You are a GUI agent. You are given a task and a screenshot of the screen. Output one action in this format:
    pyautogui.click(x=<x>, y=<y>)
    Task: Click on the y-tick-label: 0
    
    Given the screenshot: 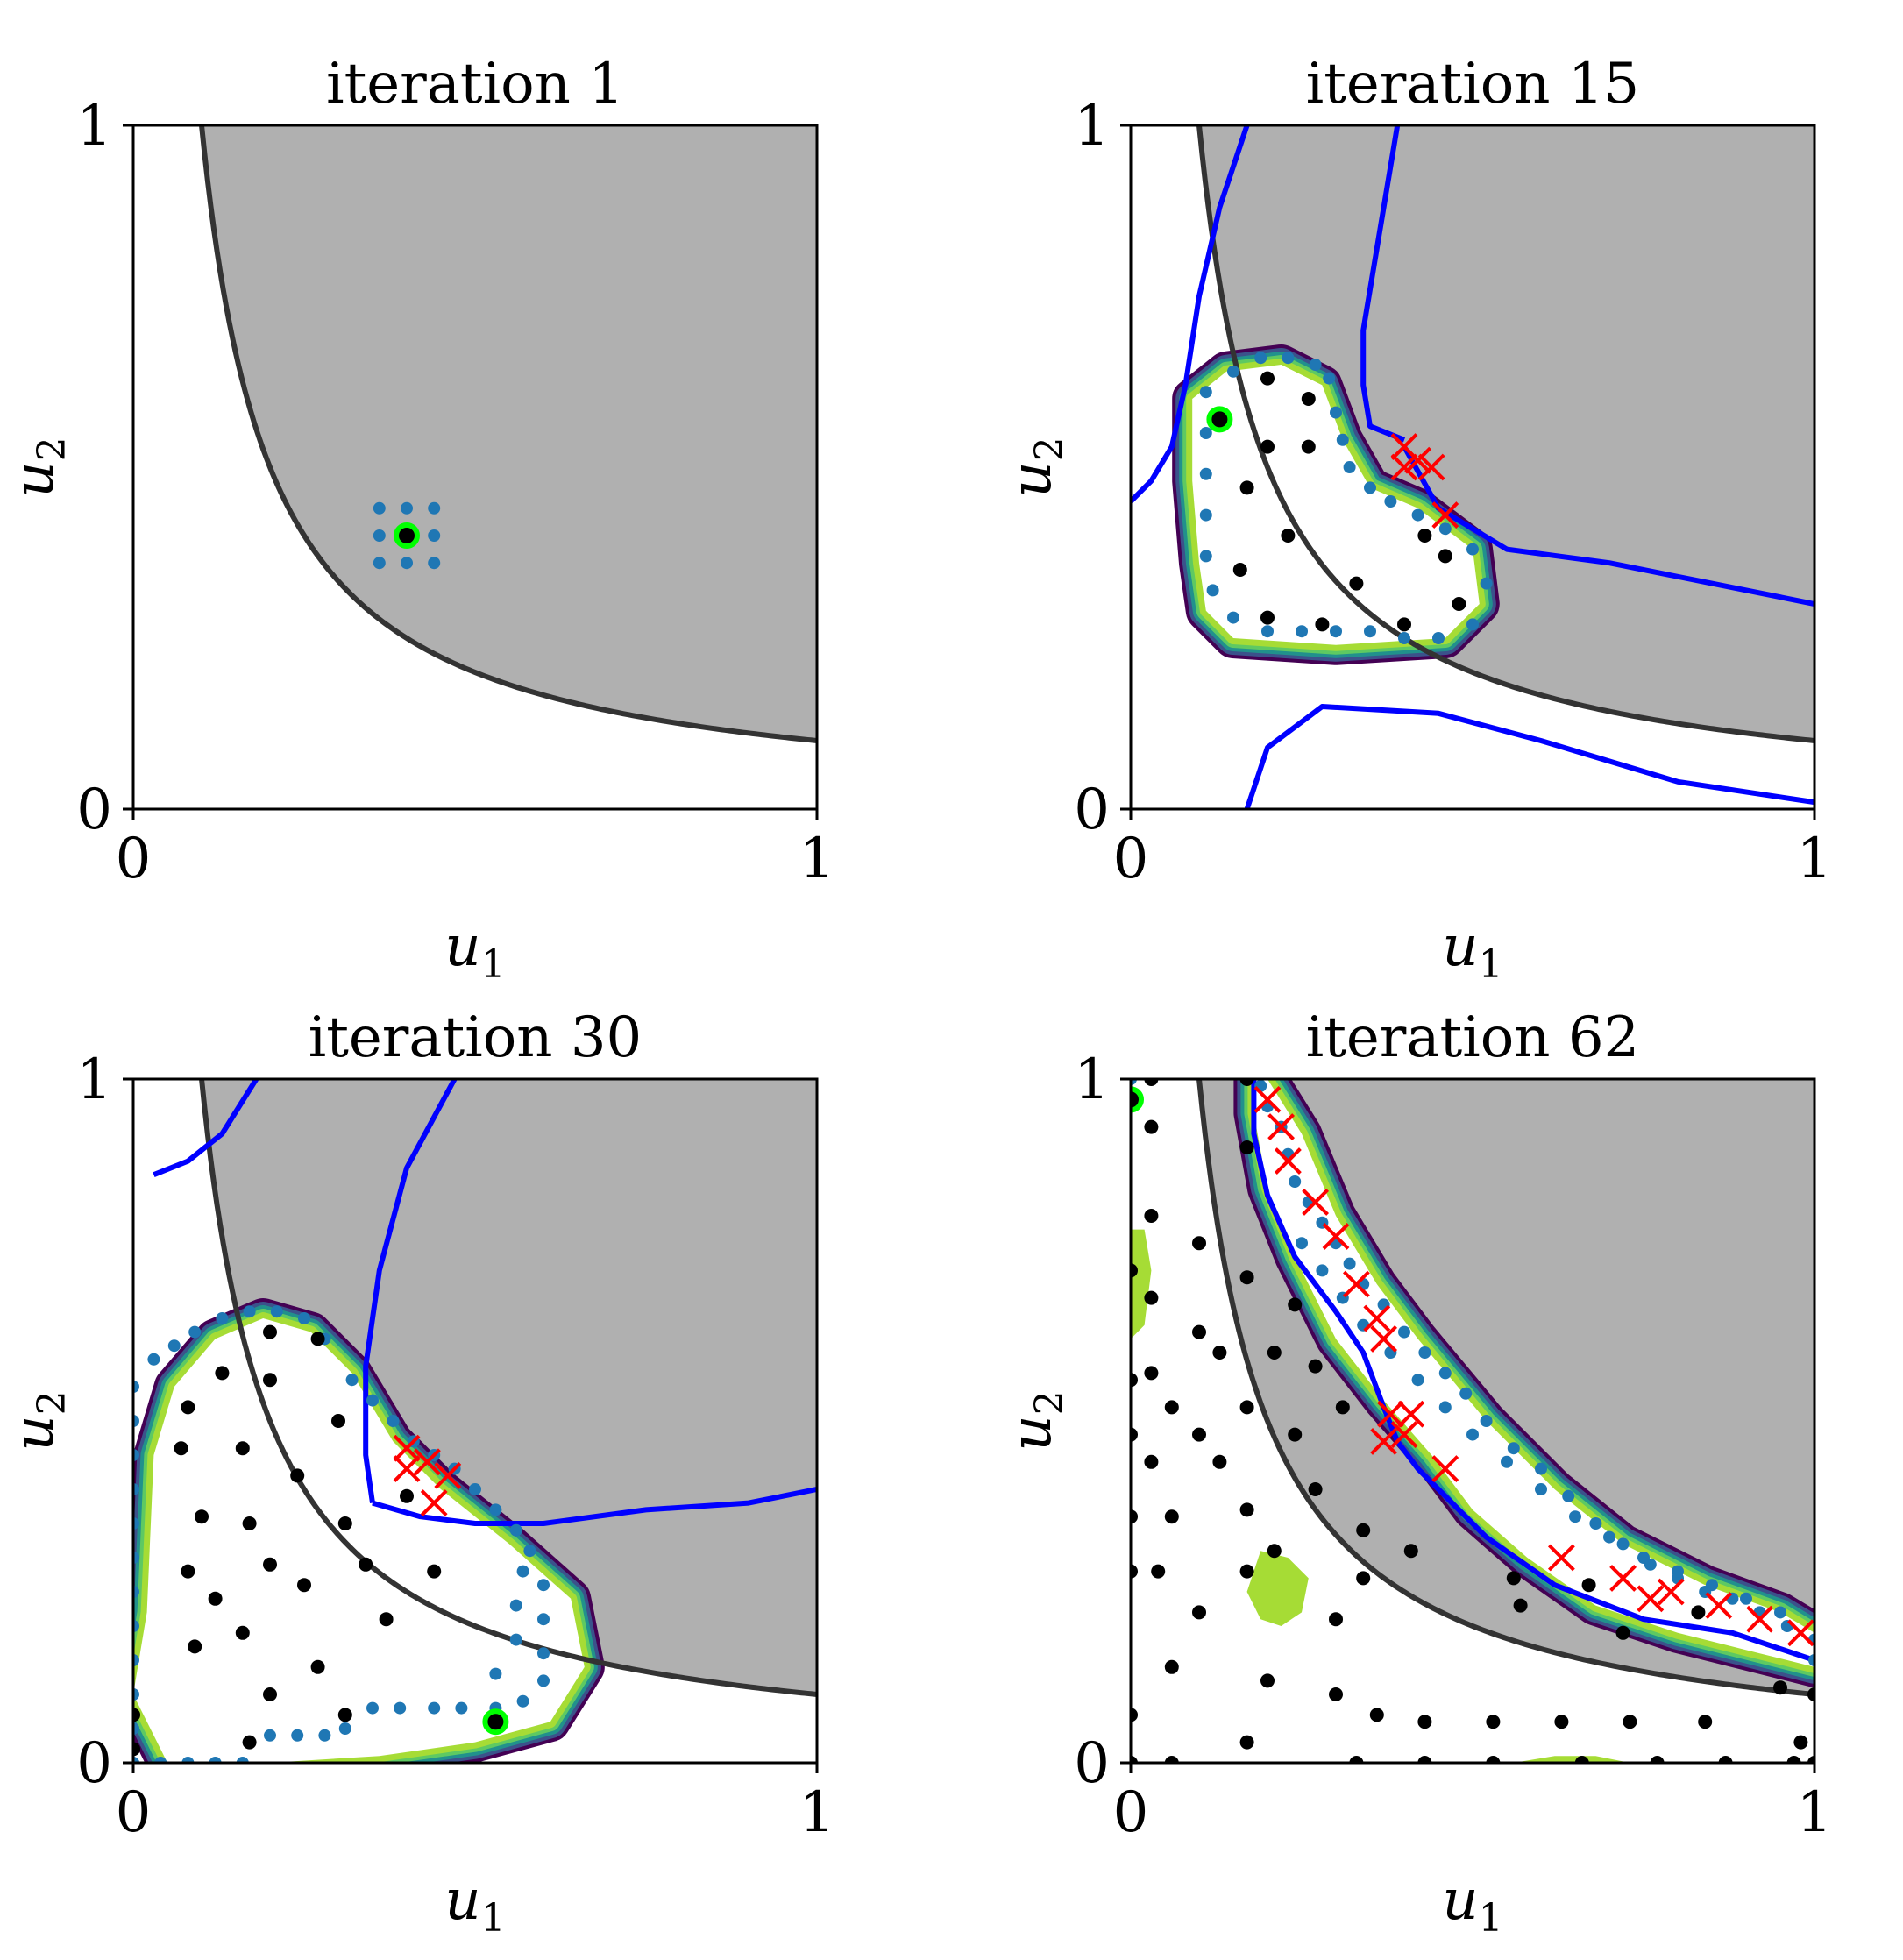 What is the action you would take?
    pyautogui.click(x=1092, y=1763)
    